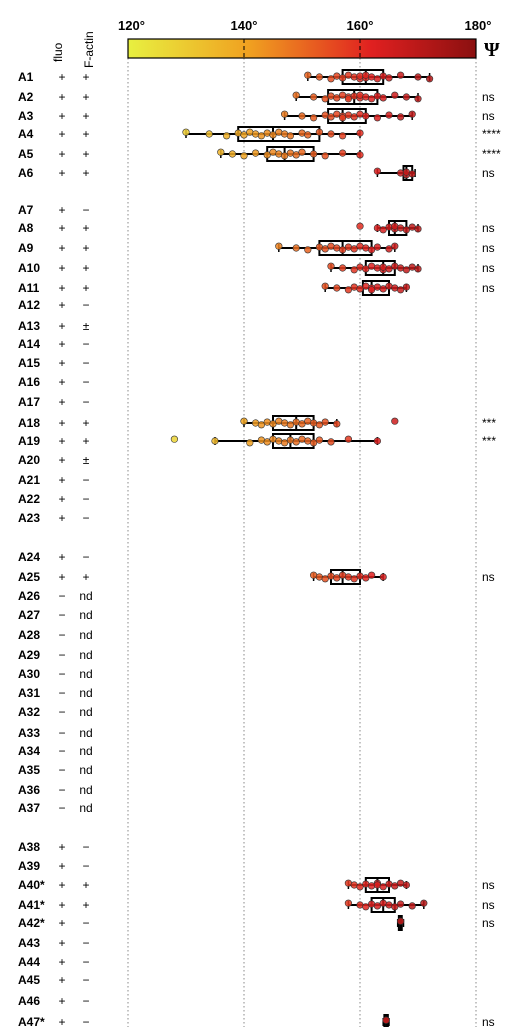 The image size is (505, 1027). Describe the element at coordinates (29, 751) in the screenshot. I see `row-label: A34` at that location.